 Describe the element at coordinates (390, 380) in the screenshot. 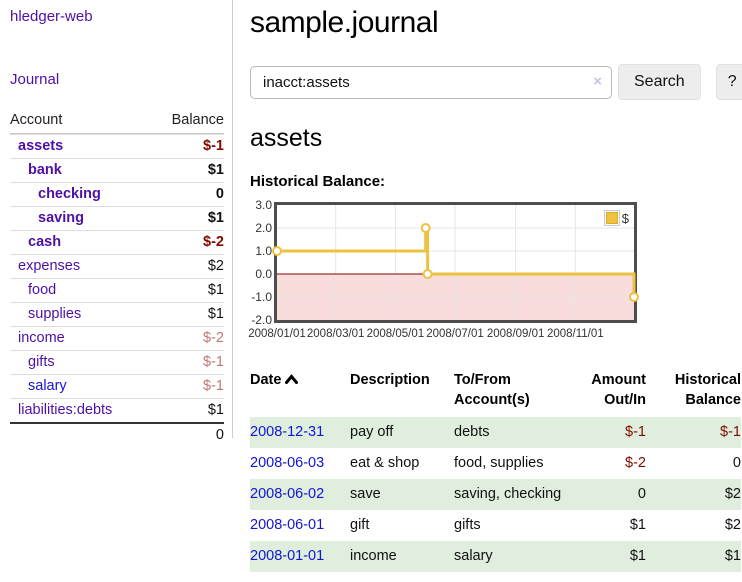

I see `description-column-header: Description` at that location.